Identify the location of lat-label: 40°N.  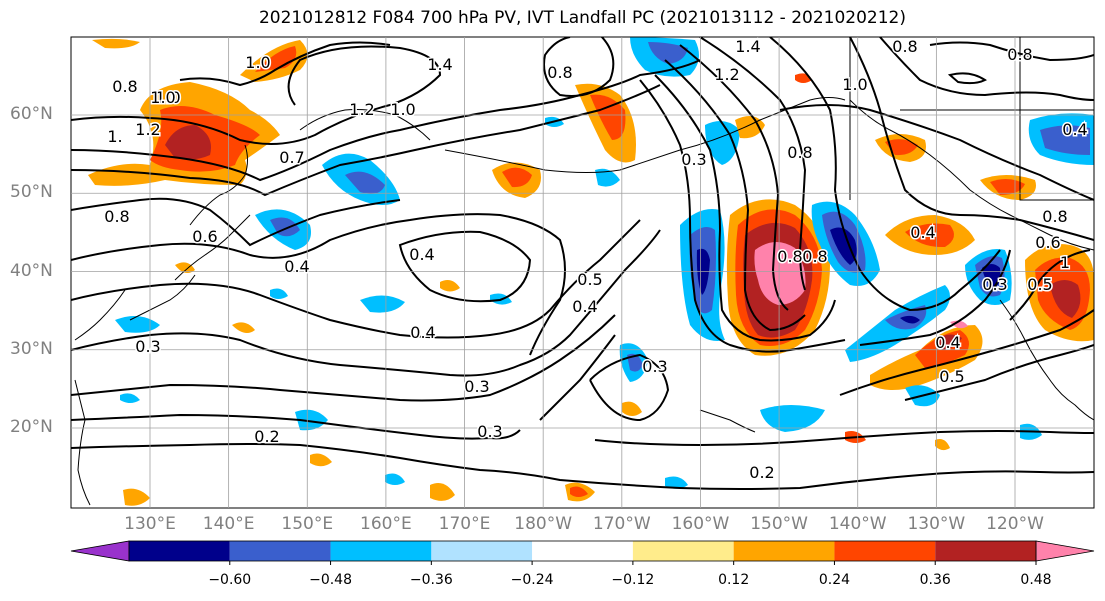
(31, 270).